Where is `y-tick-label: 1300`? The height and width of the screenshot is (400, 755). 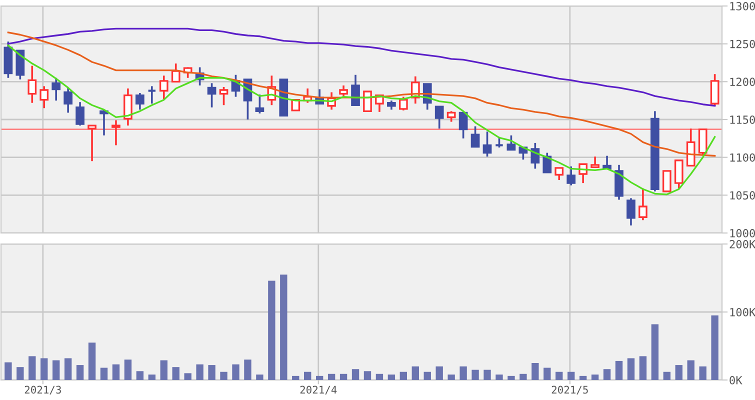
y-tick-label: 1300 is located at coordinates (742, 6).